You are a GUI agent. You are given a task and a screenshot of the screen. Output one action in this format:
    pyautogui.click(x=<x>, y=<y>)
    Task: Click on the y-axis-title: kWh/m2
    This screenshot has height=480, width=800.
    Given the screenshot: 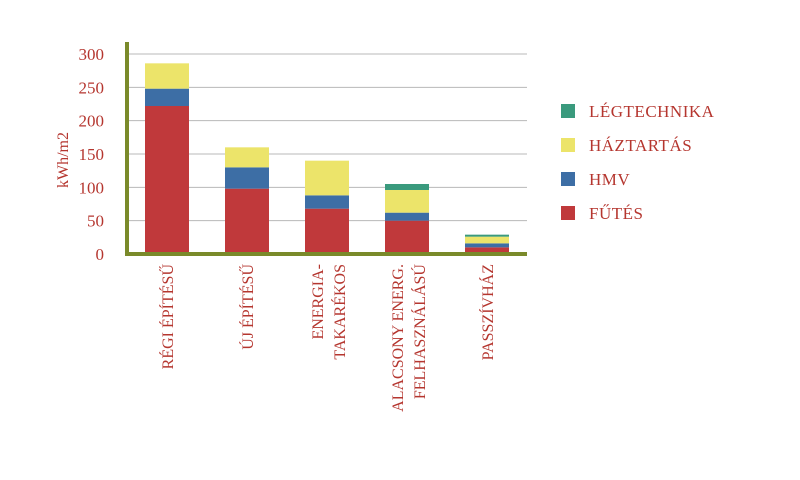 What is the action you would take?
    pyautogui.click(x=63, y=160)
    